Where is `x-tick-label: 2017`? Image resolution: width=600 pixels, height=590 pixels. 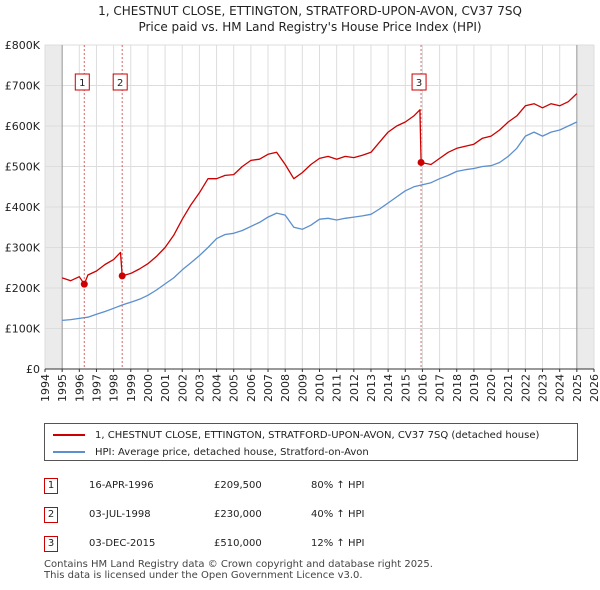 x-tick-label: 2017 is located at coordinates (440, 388).